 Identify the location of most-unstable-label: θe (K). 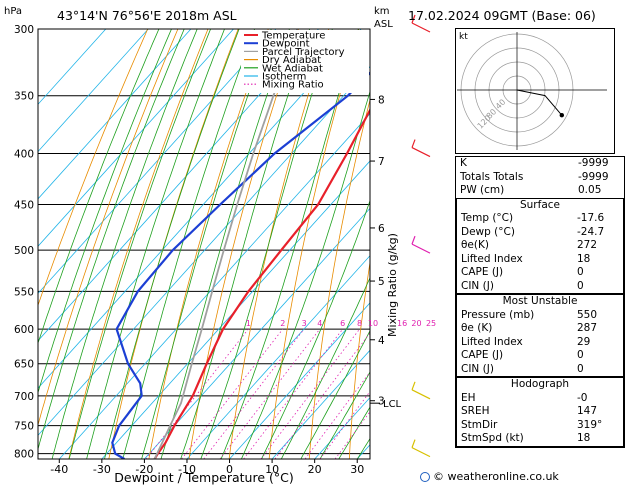
(477, 328).